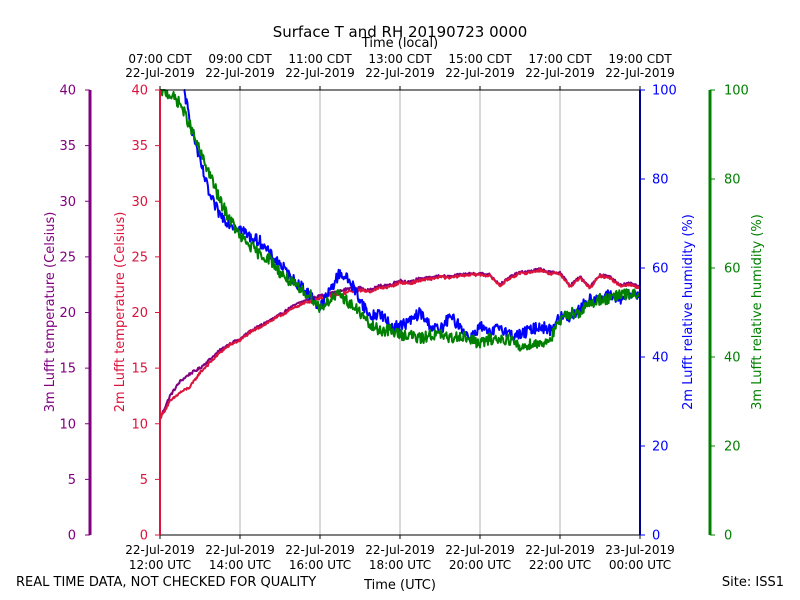  I want to click on top-tick-time: 15:00 CDT, so click(480, 59).